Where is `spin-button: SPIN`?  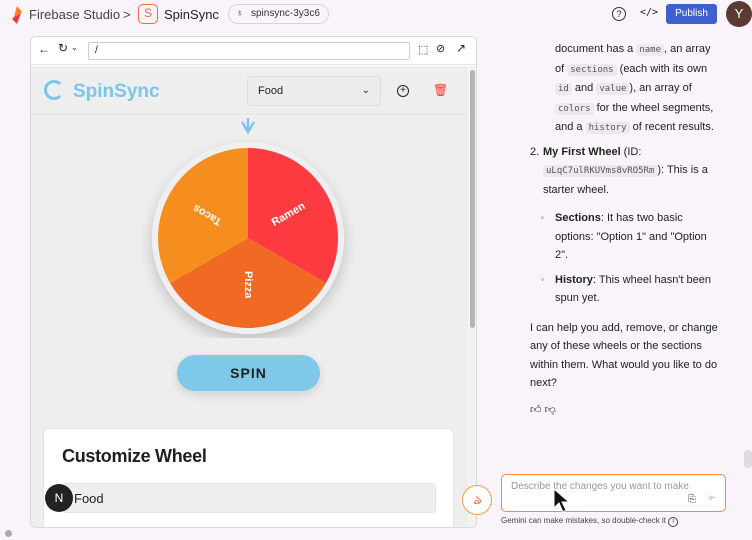
spin-button: SPIN is located at coordinates (248, 373).